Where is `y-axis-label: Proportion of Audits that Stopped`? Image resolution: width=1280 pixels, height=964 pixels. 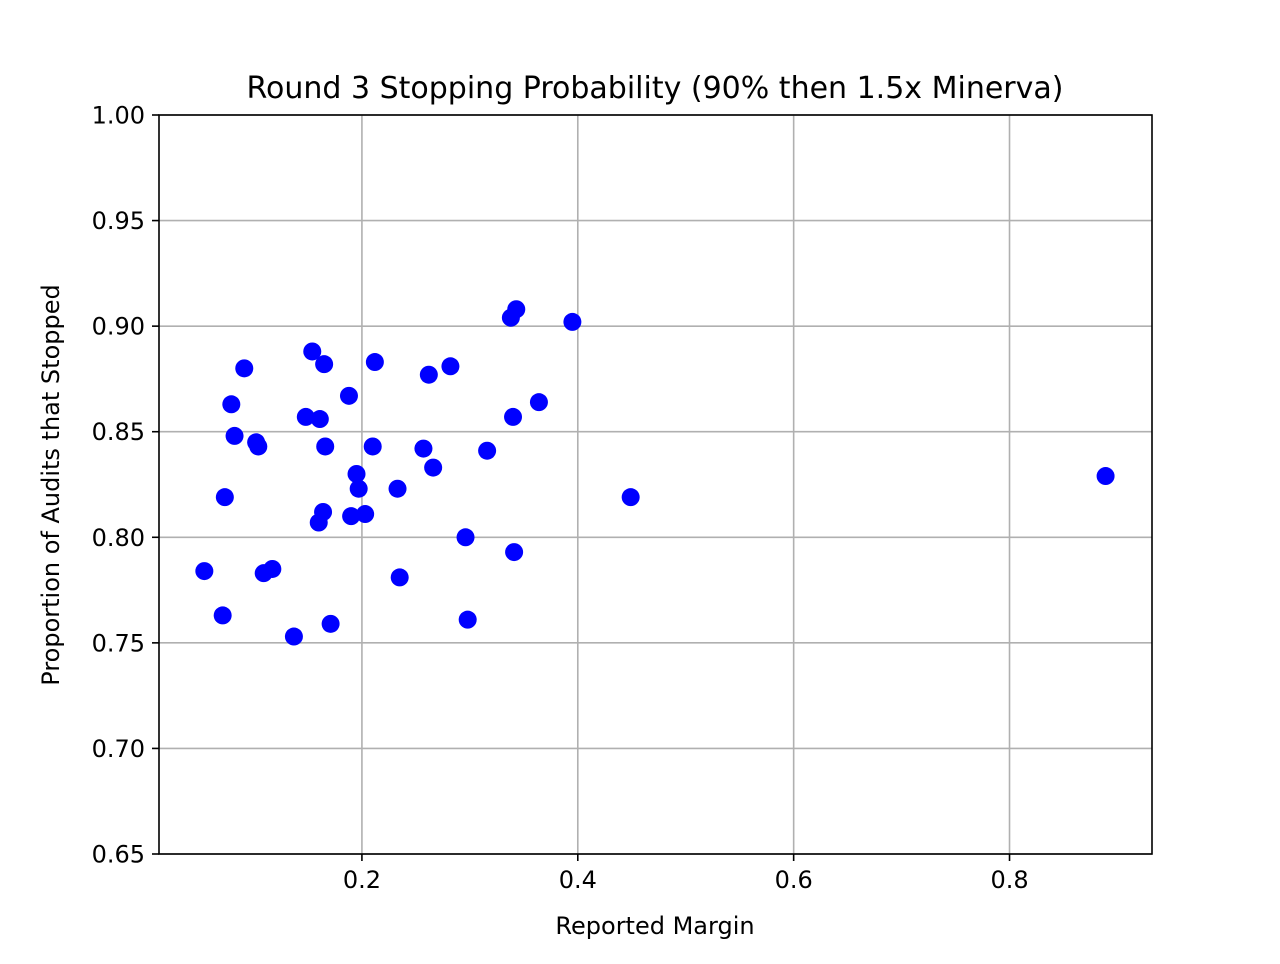 y-axis-label: Proportion of Audits that Stopped is located at coordinates (51, 484).